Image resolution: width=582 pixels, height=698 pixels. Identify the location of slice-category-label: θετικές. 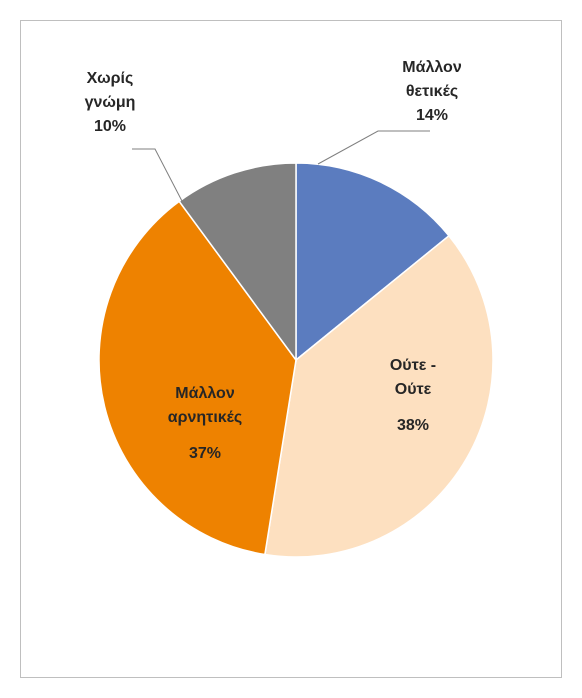
(432, 91).